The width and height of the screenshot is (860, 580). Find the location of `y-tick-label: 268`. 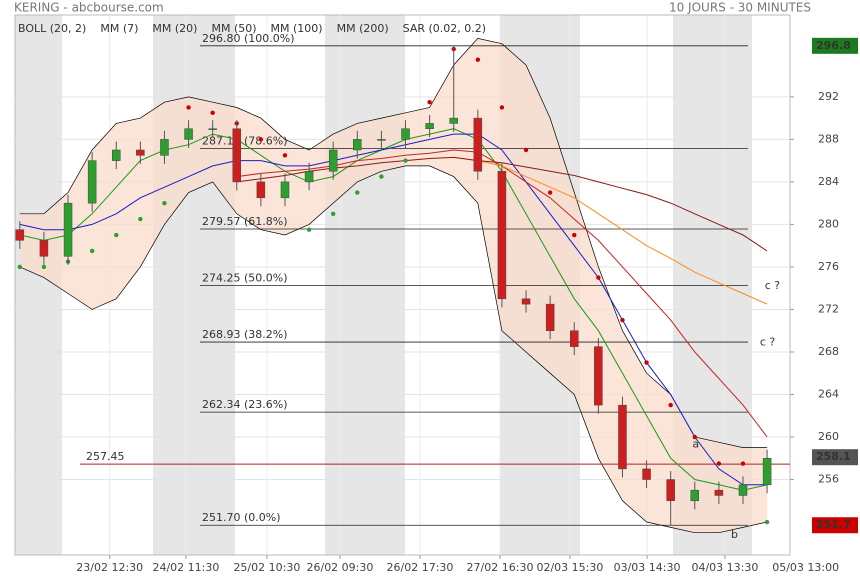

y-tick-label: 268 is located at coordinates (828, 351).